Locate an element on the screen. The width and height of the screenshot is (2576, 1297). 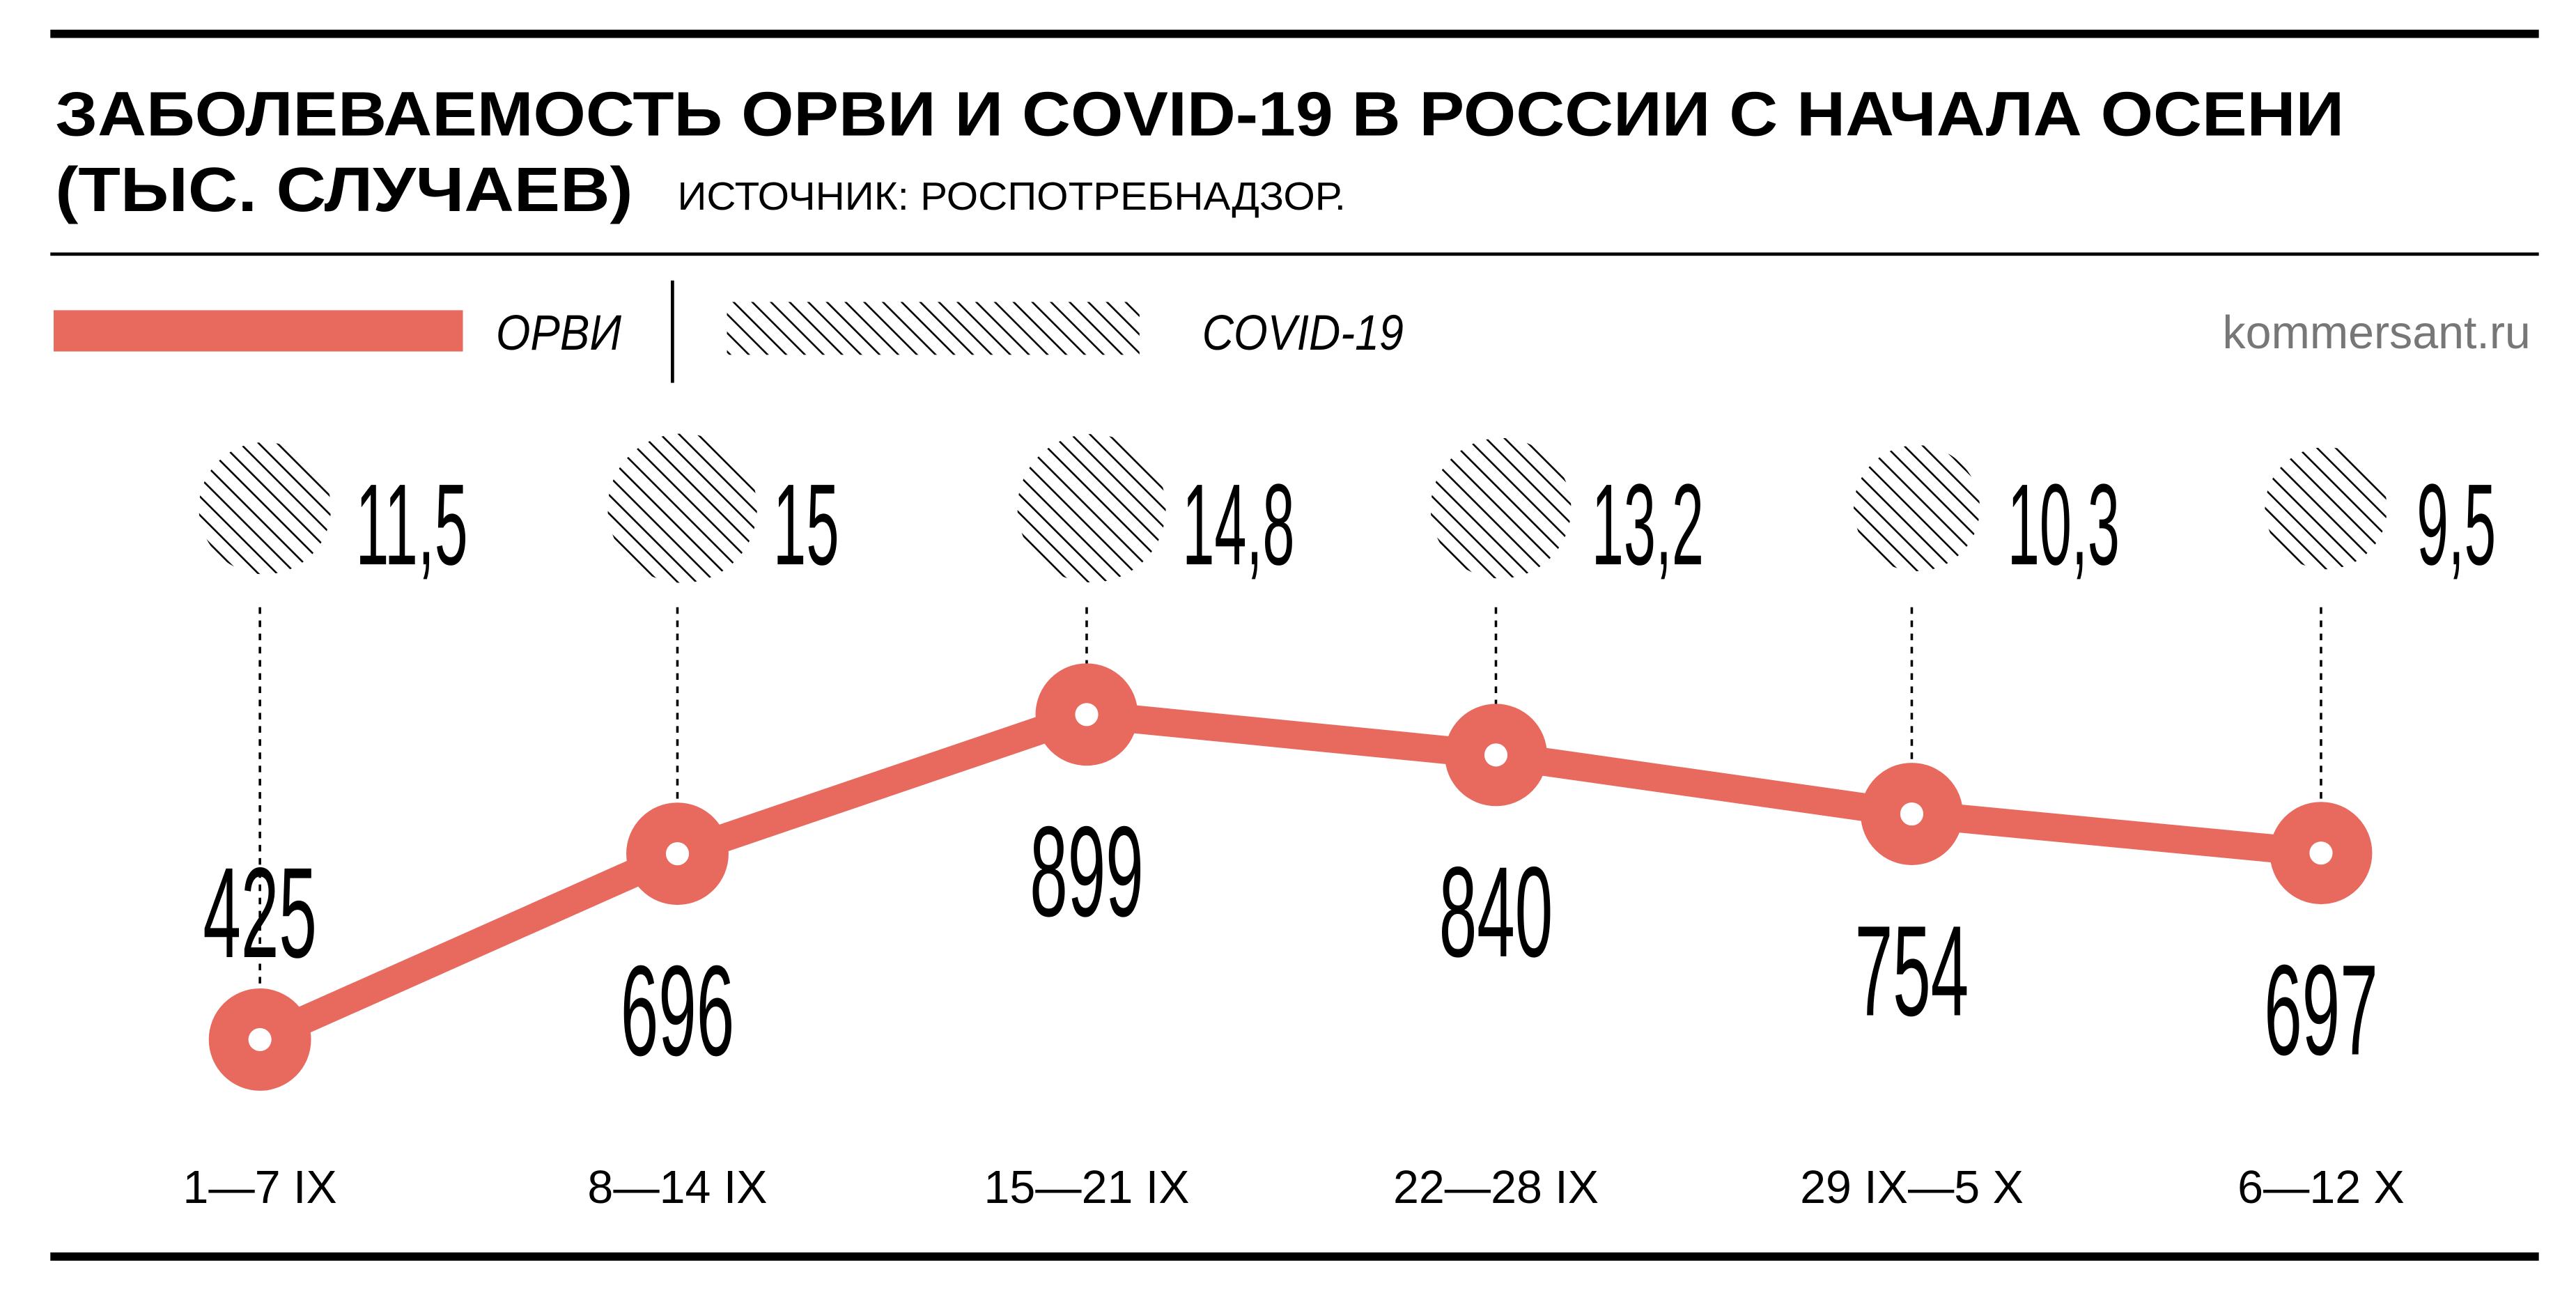
orvi-value-label: 899 is located at coordinates (1086, 872).